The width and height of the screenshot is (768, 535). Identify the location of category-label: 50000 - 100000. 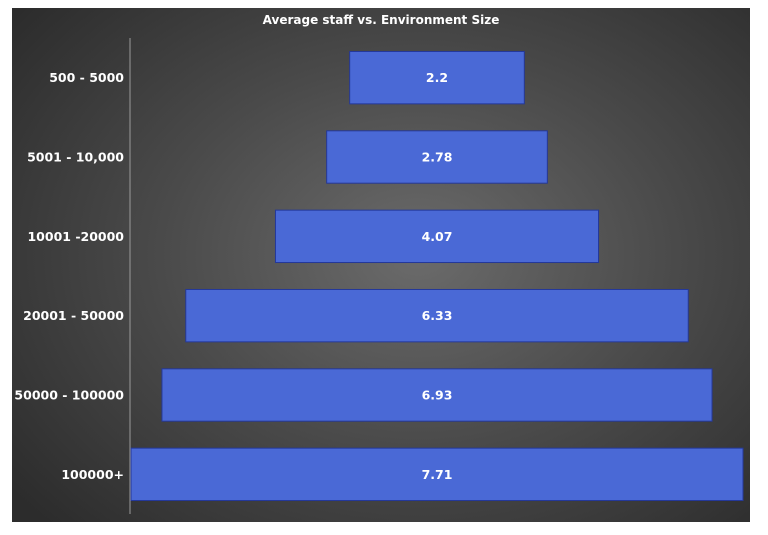
(69, 395).